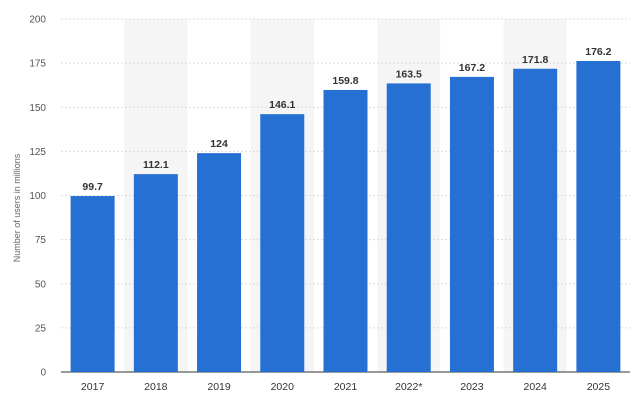 This screenshot has height=401, width=640. What do you see at coordinates (92, 187) in the screenshot?
I see `data-label: 99.7` at bounding box center [92, 187].